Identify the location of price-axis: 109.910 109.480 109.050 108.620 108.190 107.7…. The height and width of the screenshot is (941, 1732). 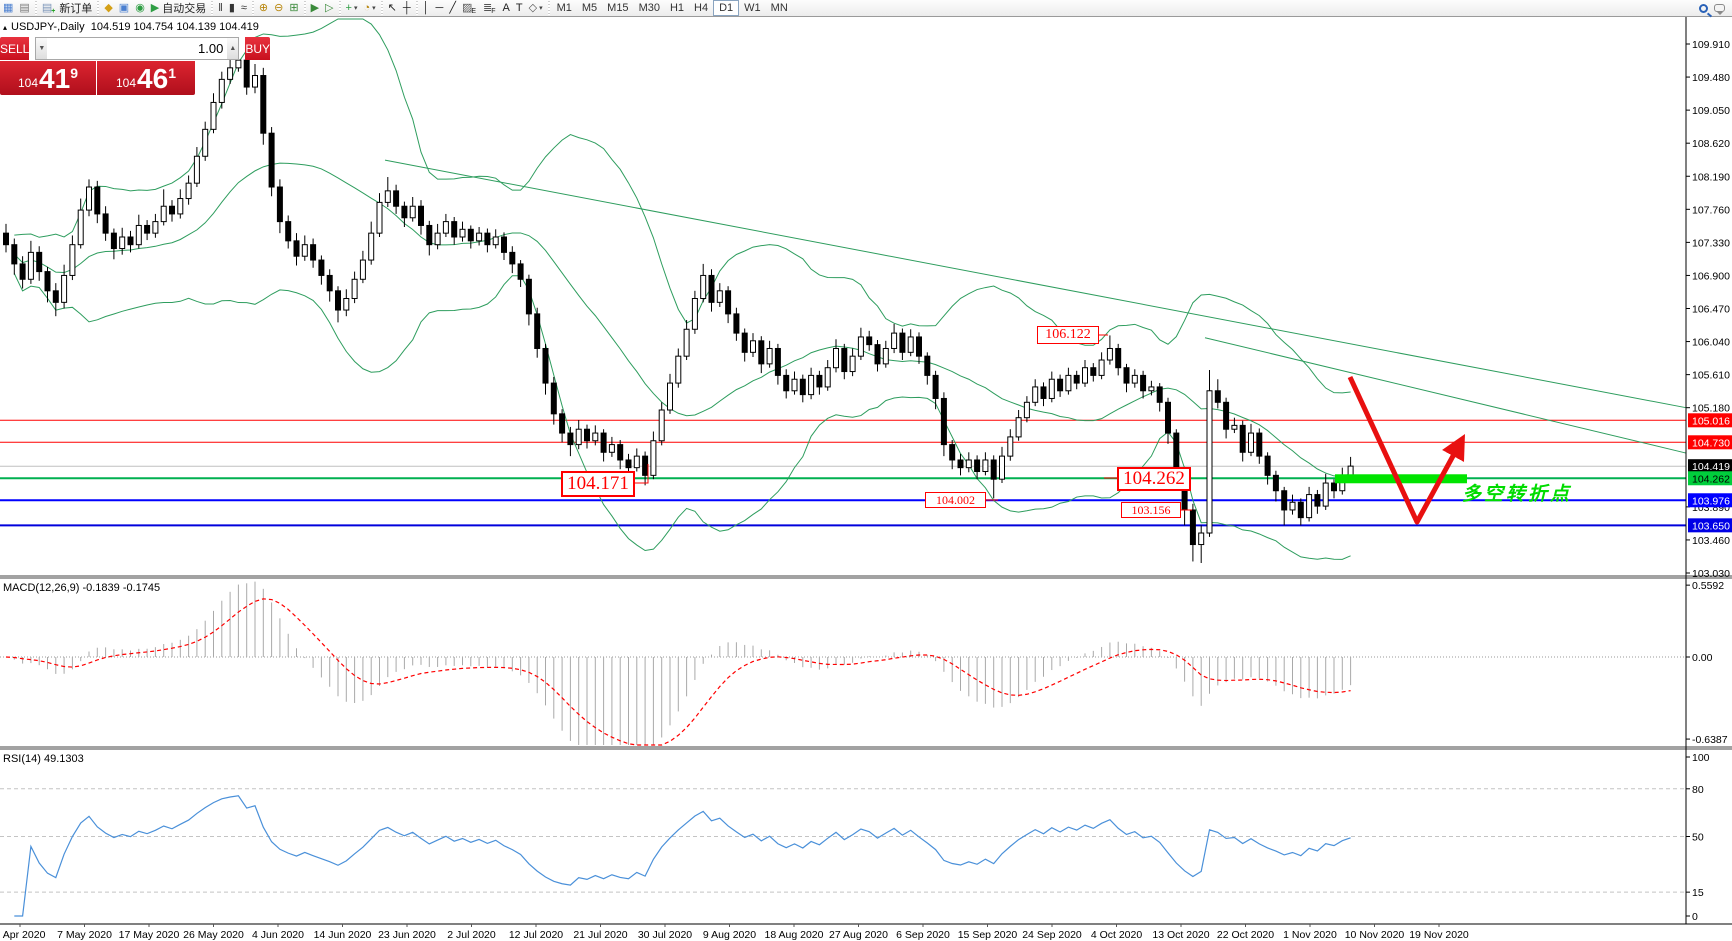
(1709, 481).